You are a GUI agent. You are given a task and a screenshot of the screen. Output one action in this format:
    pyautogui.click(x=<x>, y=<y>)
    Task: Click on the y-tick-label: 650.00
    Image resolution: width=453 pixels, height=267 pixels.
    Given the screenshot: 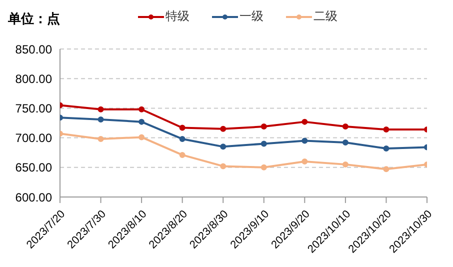 What is the action you would take?
    pyautogui.click(x=33, y=167)
    